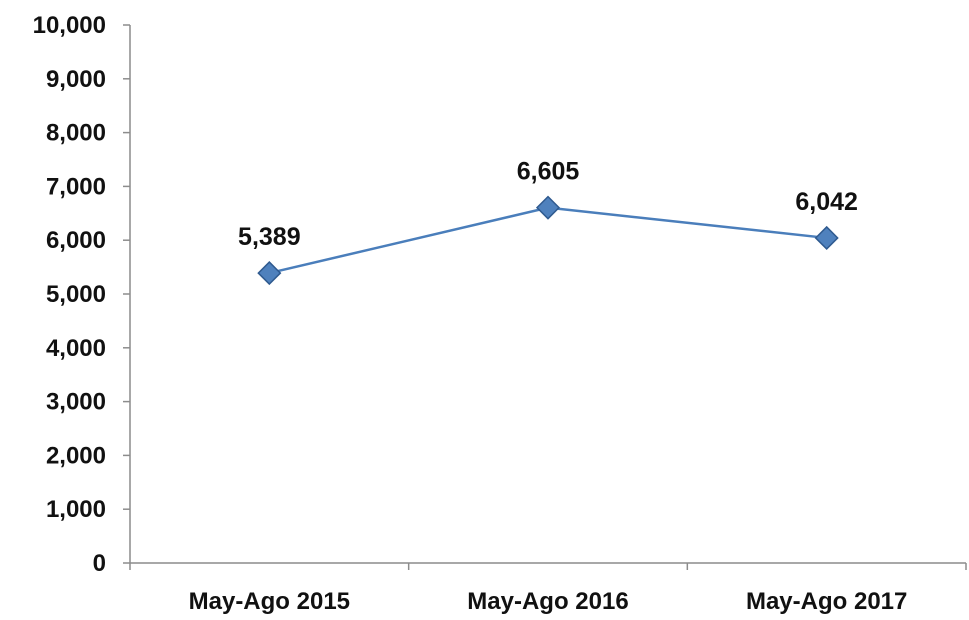  Describe the element at coordinates (76, 509) in the screenshot. I see `y-tick-label: 1,000` at that location.